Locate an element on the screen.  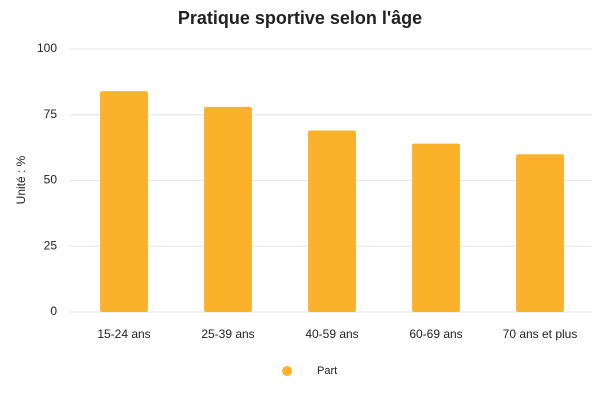
x-tick-label: 60-69 ans is located at coordinates (435, 334).